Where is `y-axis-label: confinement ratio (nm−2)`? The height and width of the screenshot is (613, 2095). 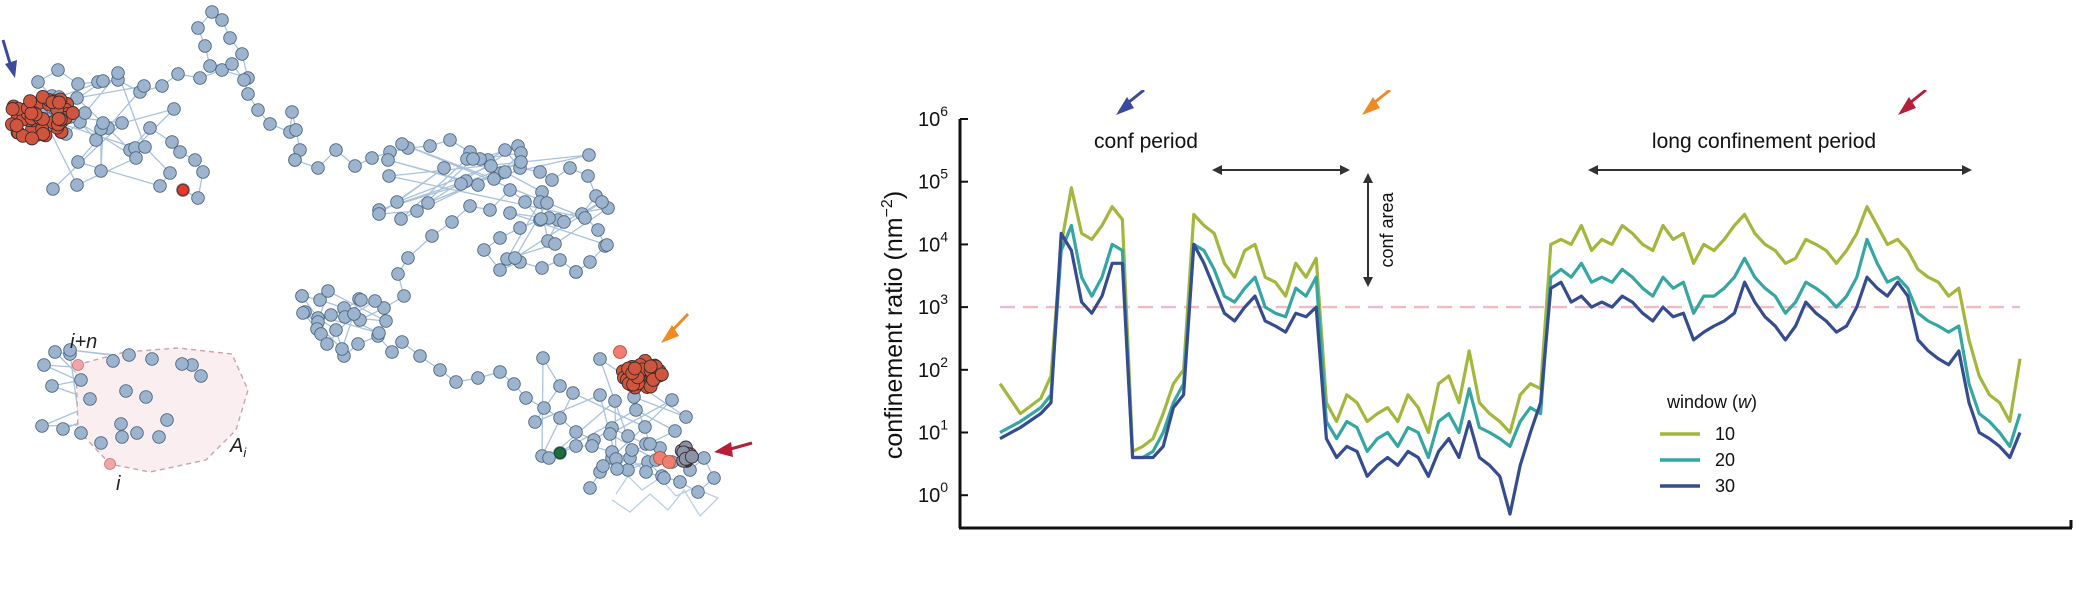 y-axis-label: confinement ratio (nm−2) is located at coordinates (893, 325).